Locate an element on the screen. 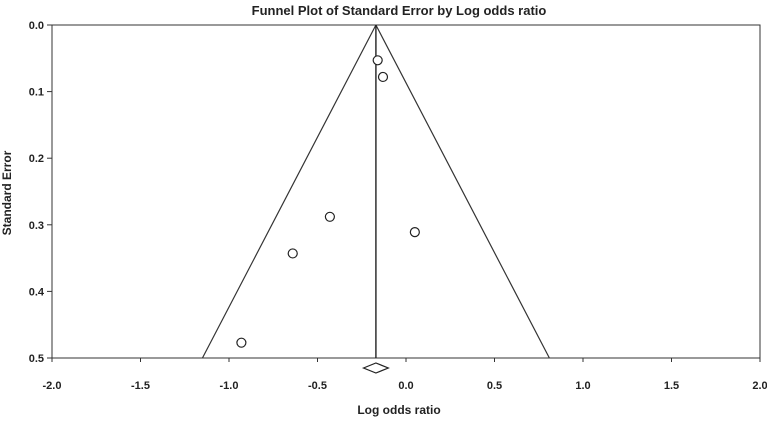 The image size is (767, 421). x-tick-label: 0.5 is located at coordinates (494, 386).